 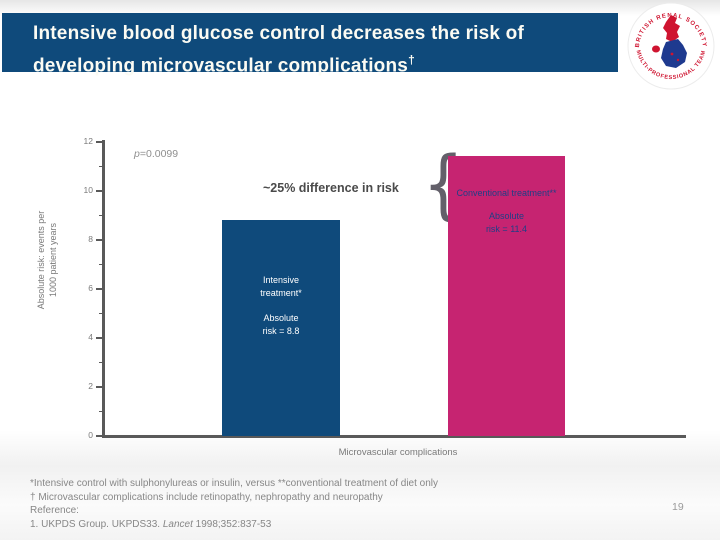 I want to click on reference-journal: Lancet, so click(x=177, y=524).